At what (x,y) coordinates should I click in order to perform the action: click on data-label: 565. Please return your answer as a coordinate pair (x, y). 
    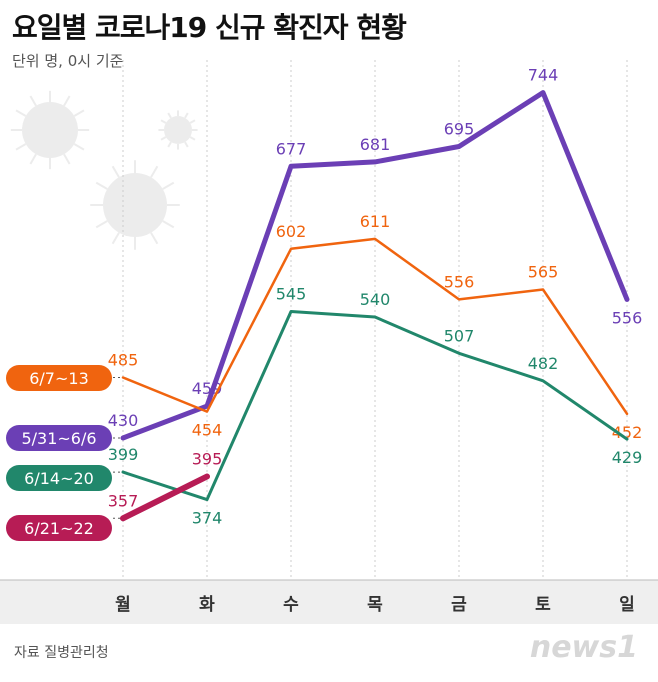
    Looking at the image, I should click on (543, 272).